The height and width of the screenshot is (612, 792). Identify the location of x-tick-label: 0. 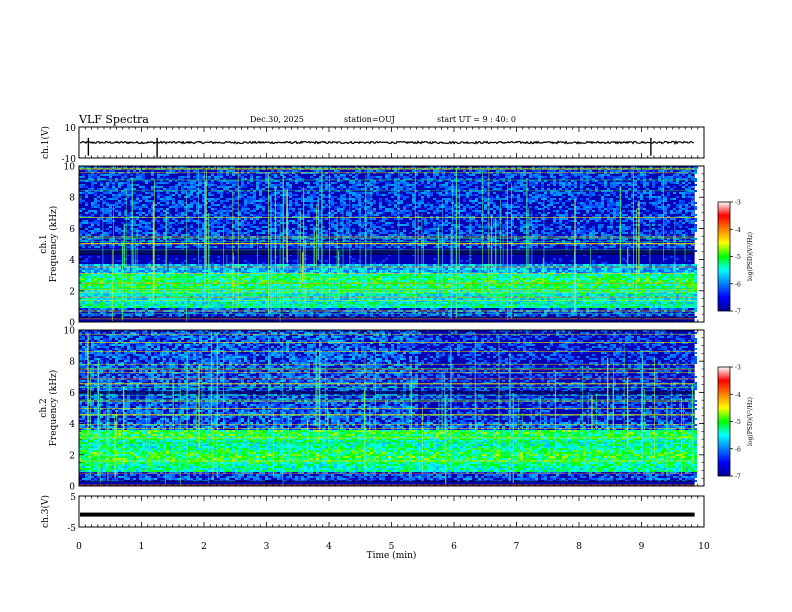
(79, 547).